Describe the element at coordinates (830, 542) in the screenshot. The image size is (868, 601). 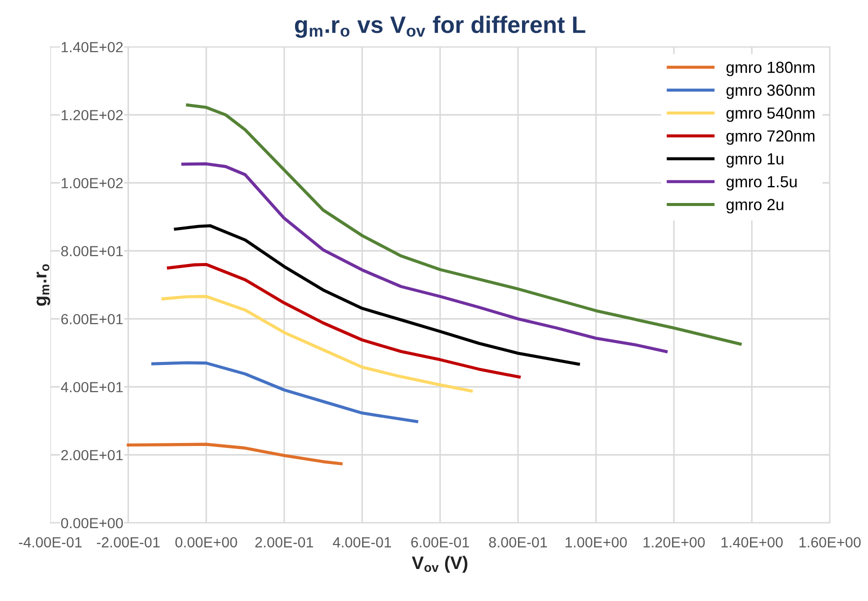
I see `x-tick-label: 1.60E+00` at that location.